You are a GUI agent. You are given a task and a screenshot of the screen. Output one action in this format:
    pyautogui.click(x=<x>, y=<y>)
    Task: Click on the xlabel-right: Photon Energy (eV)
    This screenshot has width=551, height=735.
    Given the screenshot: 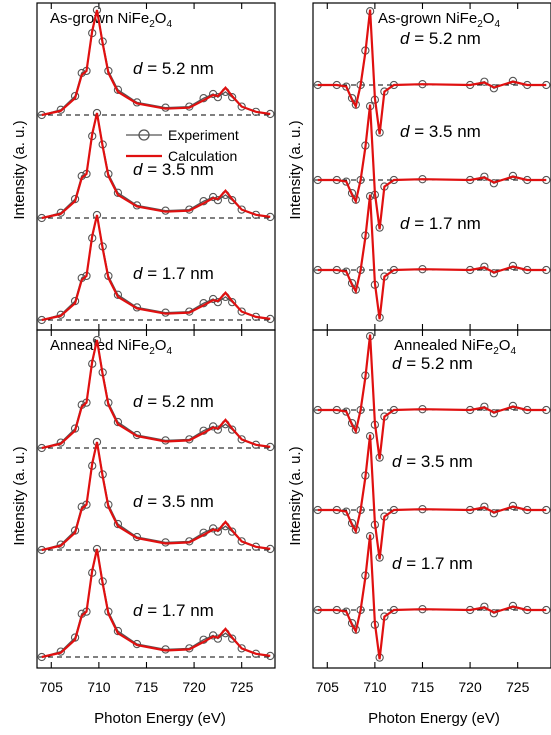 What is the action you would take?
    pyautogui.click(x=434, y=718)
    